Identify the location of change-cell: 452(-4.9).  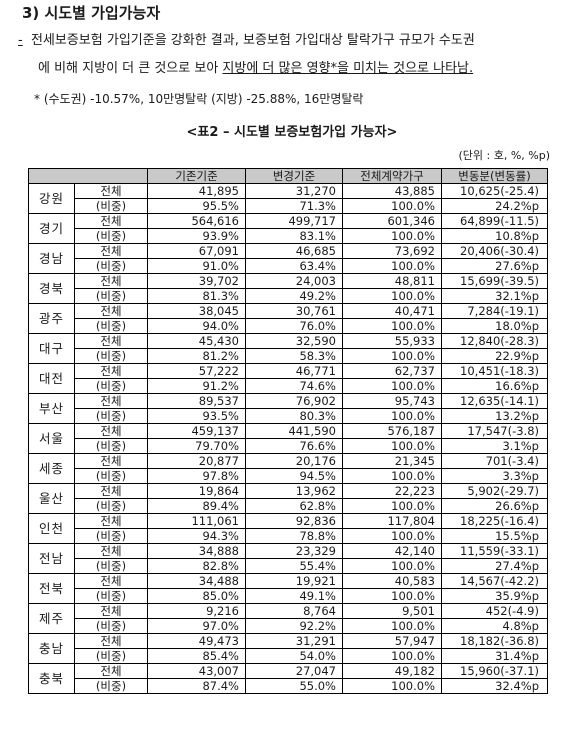
(494, 611).